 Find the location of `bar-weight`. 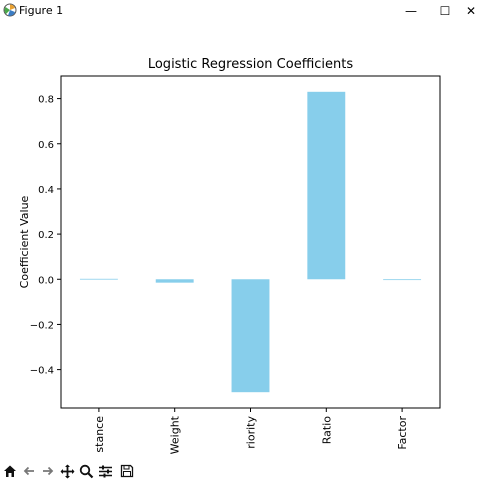

bar-weight is located at coordinates (174, 281).